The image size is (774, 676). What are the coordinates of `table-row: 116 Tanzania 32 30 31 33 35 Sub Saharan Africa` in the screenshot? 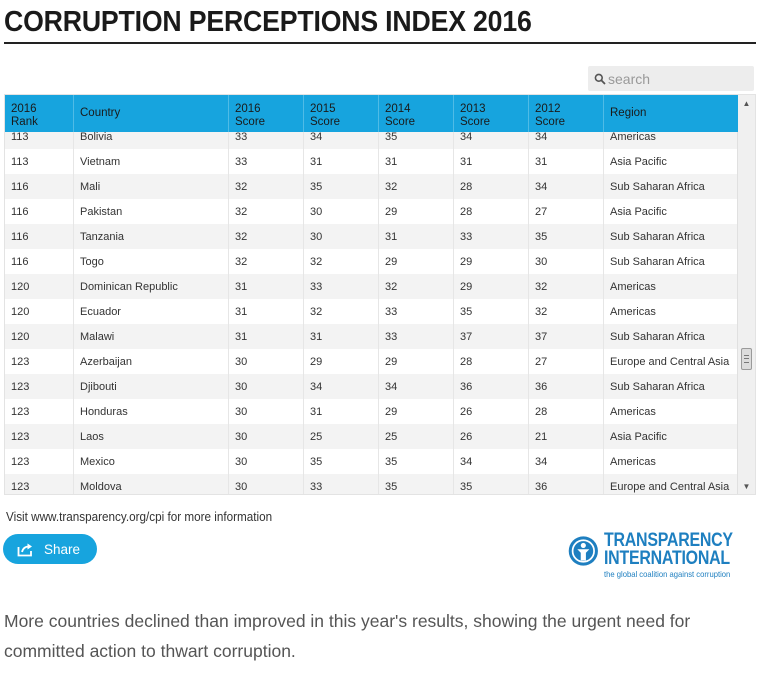 It's located at (371, 236).